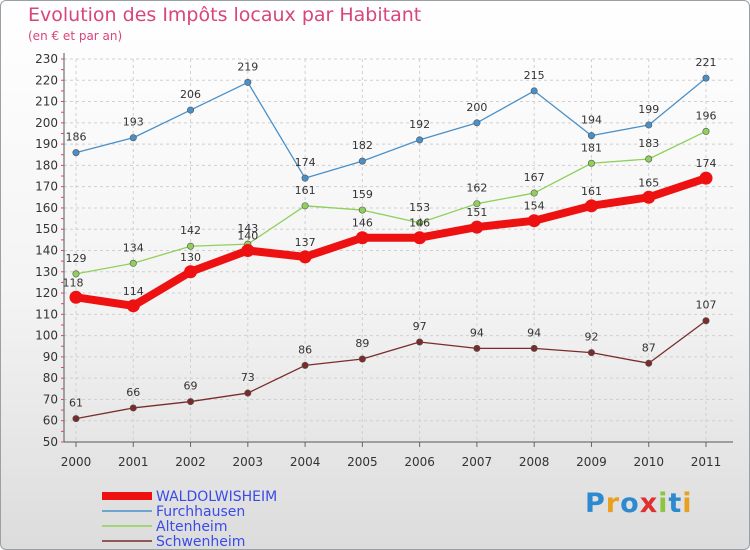 Image resolution: width=750 pixels, height=550 pixels. What do you see at coordinates (46, 80) in the screenshot?
I see `y-tick-label: 220` at bounding box center [46, 80].